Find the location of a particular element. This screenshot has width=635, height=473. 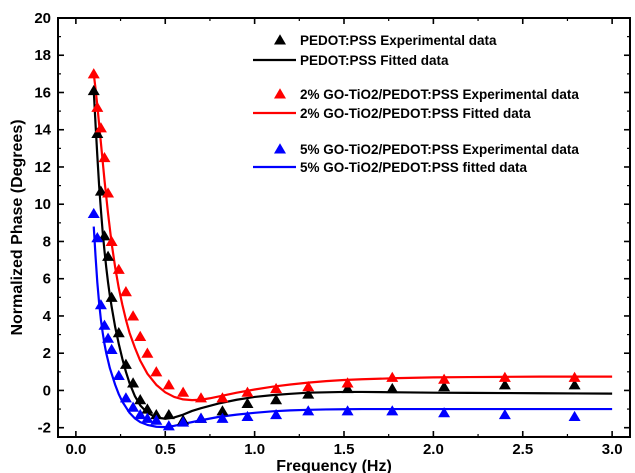

y-tick-label: 2 is located at coordinates (47, 353).